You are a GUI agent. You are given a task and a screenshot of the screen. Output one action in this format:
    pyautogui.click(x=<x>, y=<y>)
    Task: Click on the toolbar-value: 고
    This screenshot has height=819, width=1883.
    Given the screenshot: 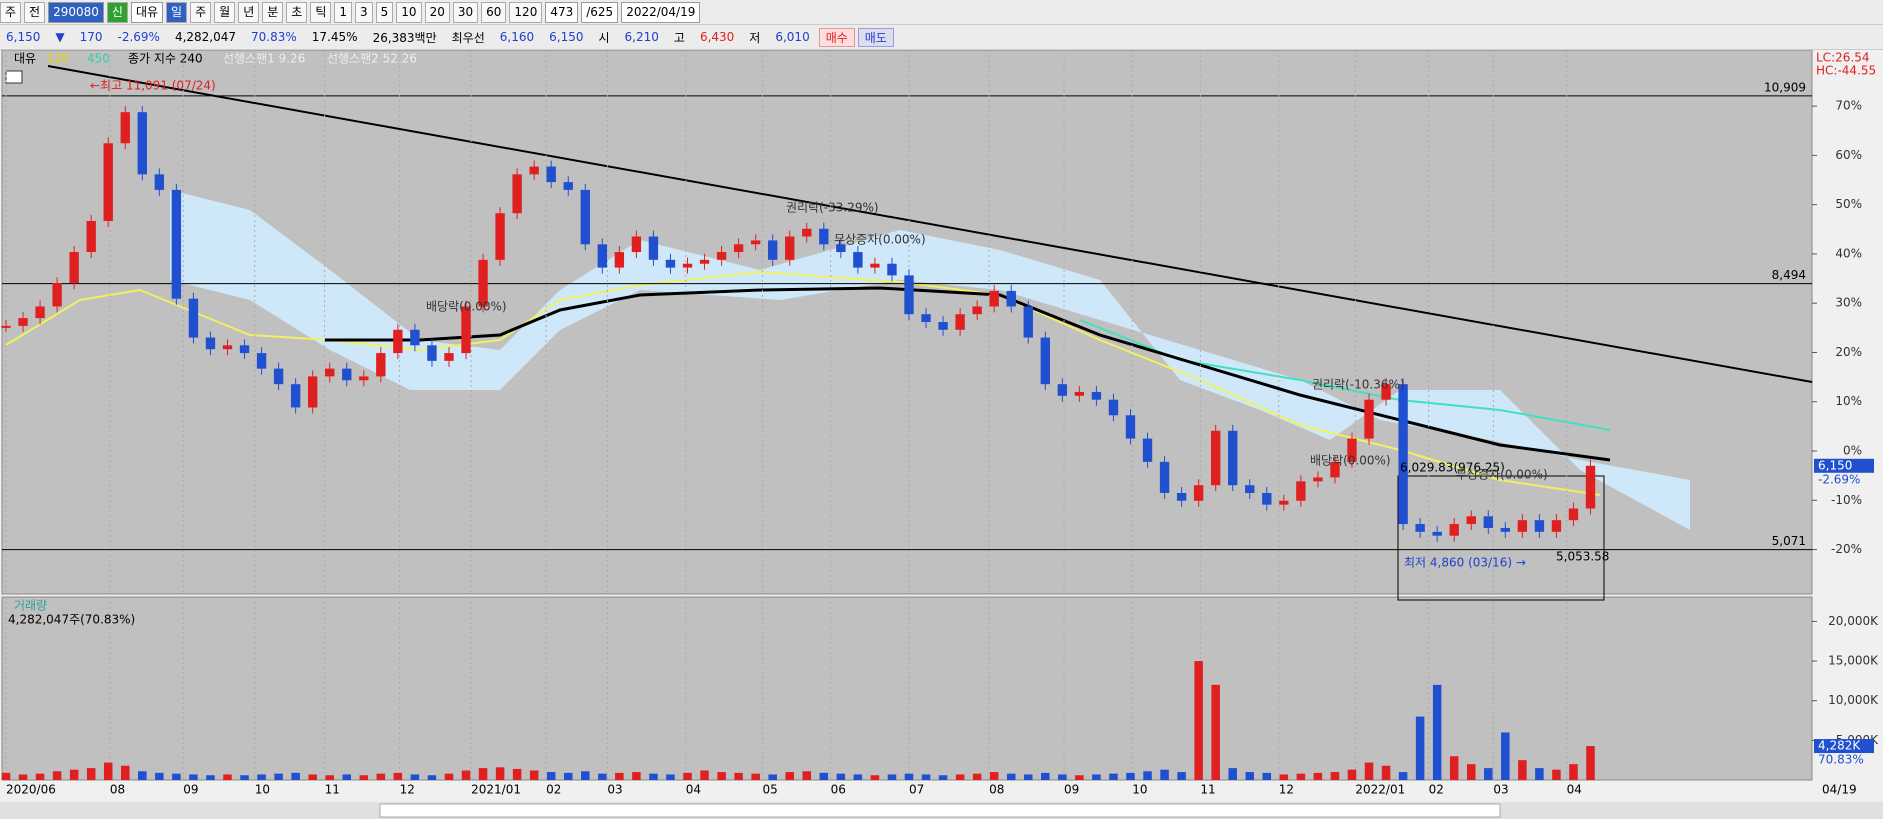 What is the action you would take?
    pyautogui.click(x=679, y=37)
    